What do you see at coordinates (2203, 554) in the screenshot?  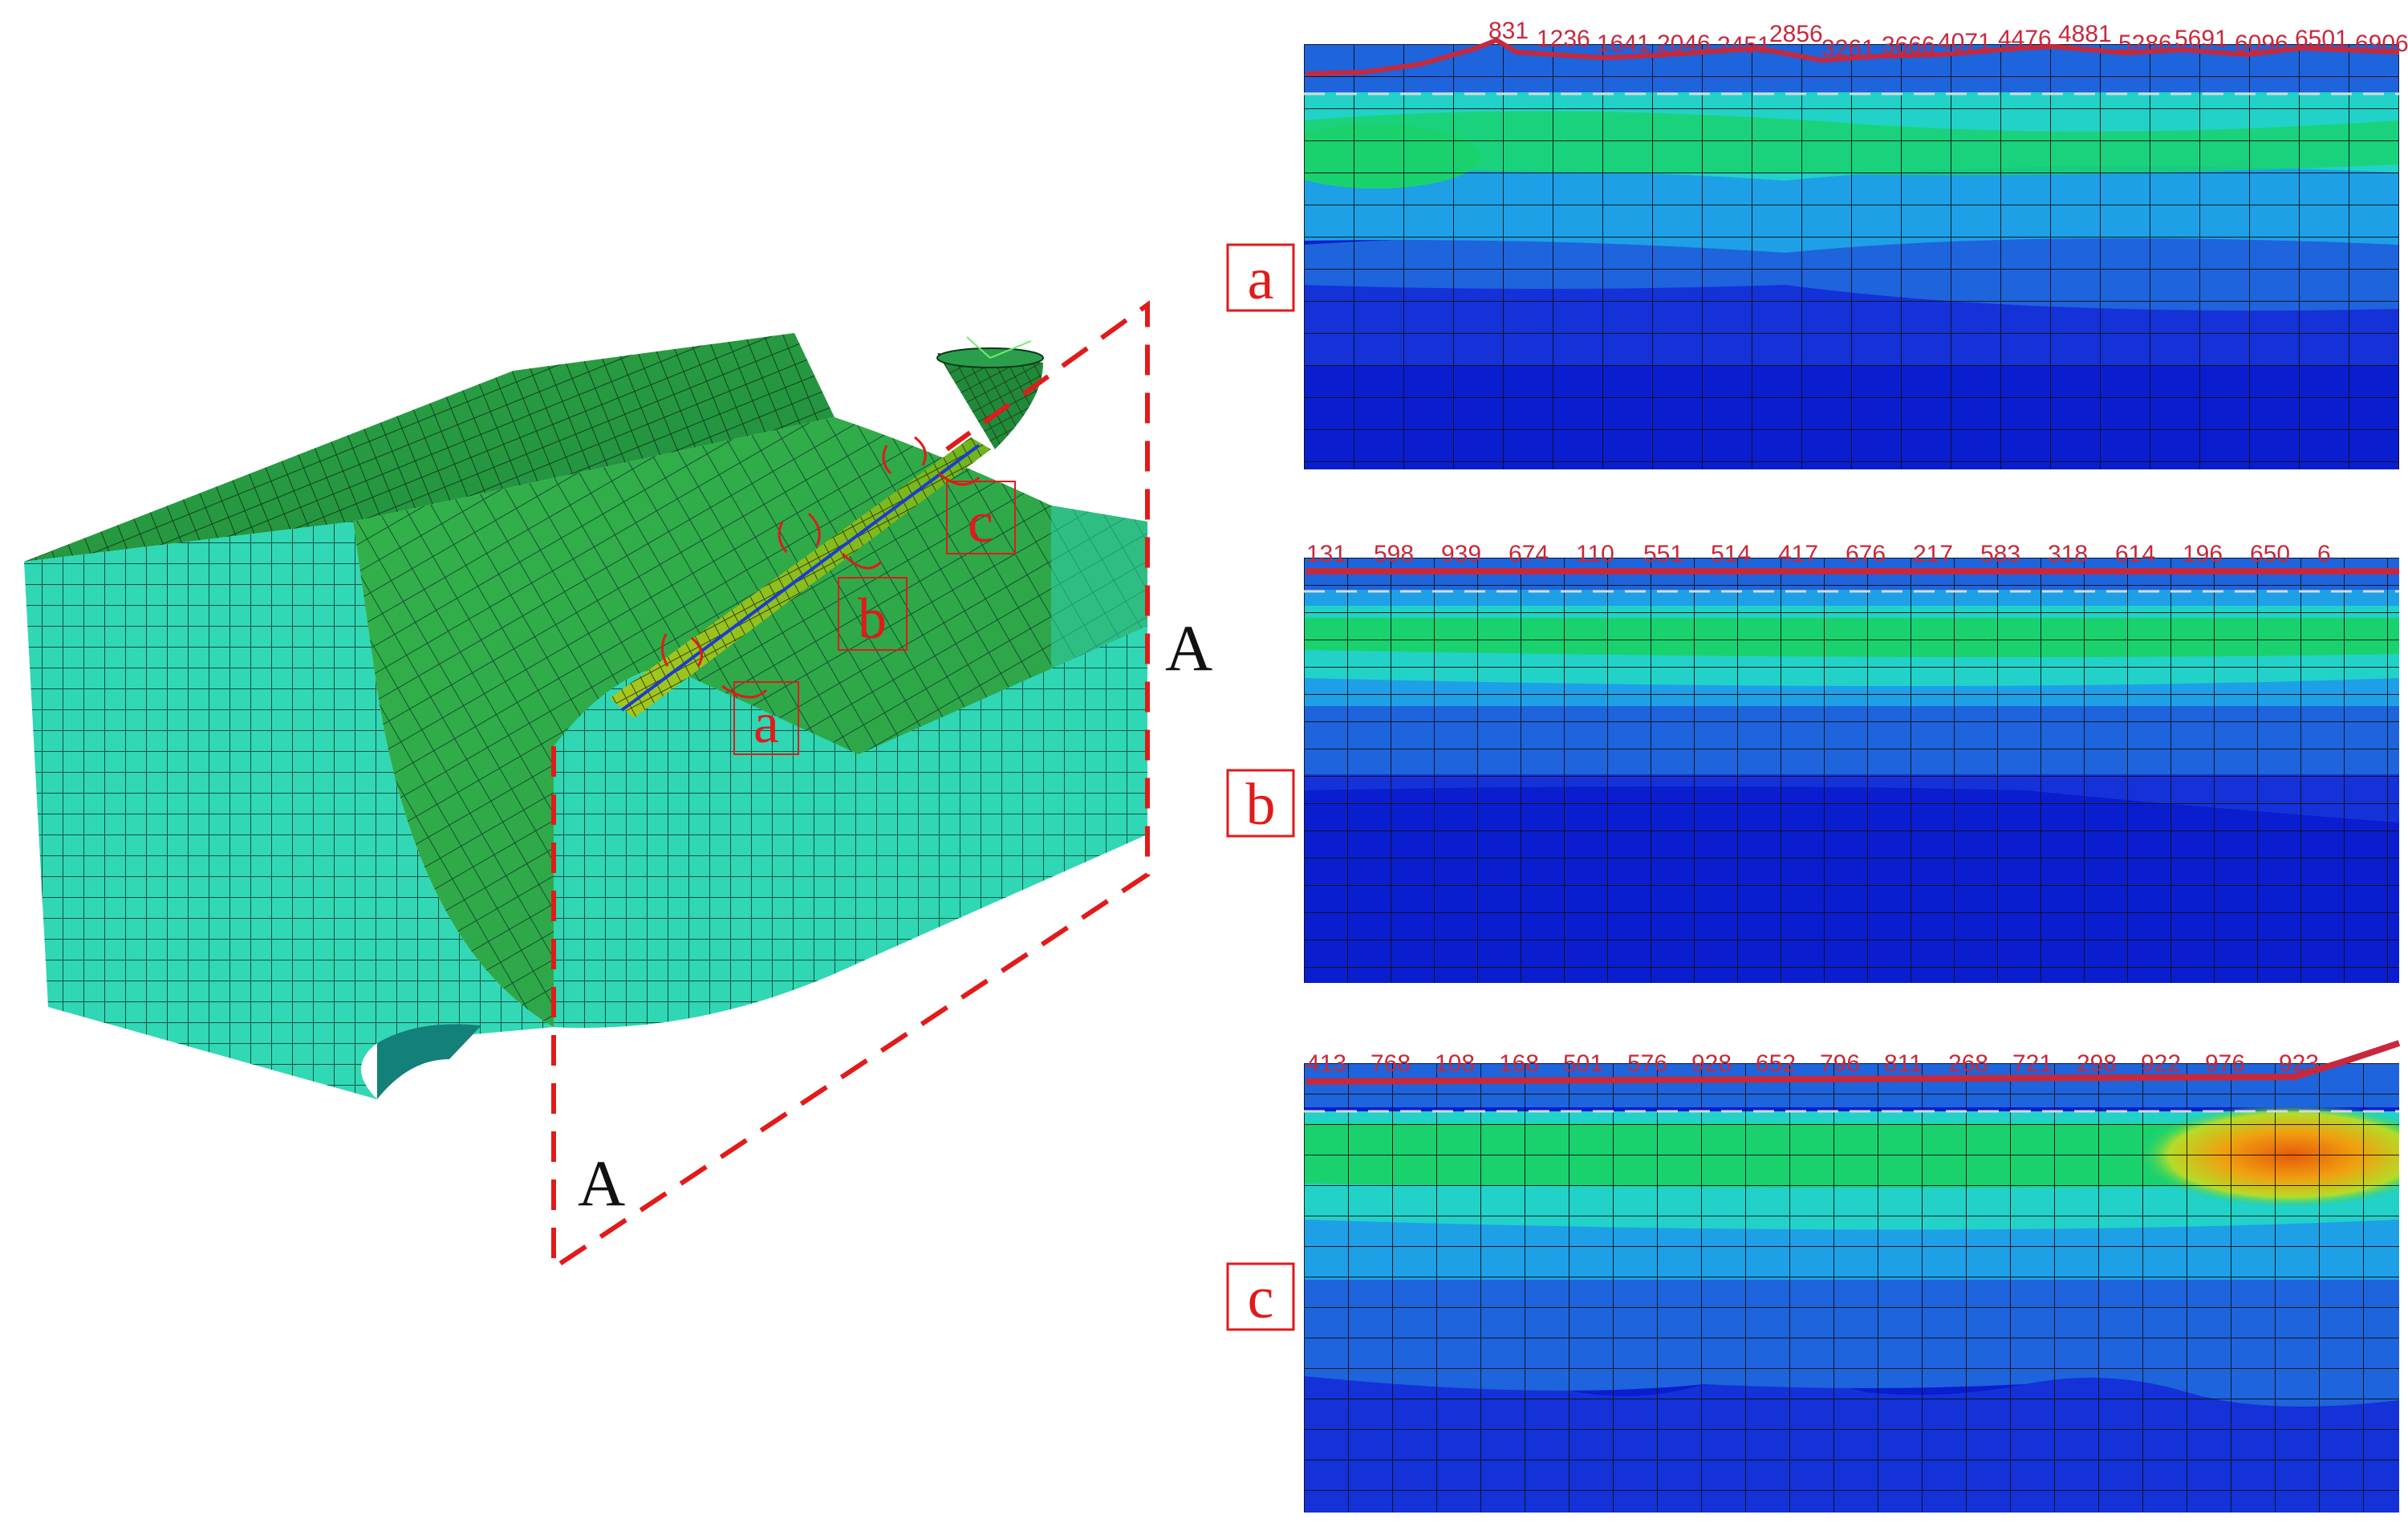 I see `svg-text: 196` at bounding box center [2203, 554].